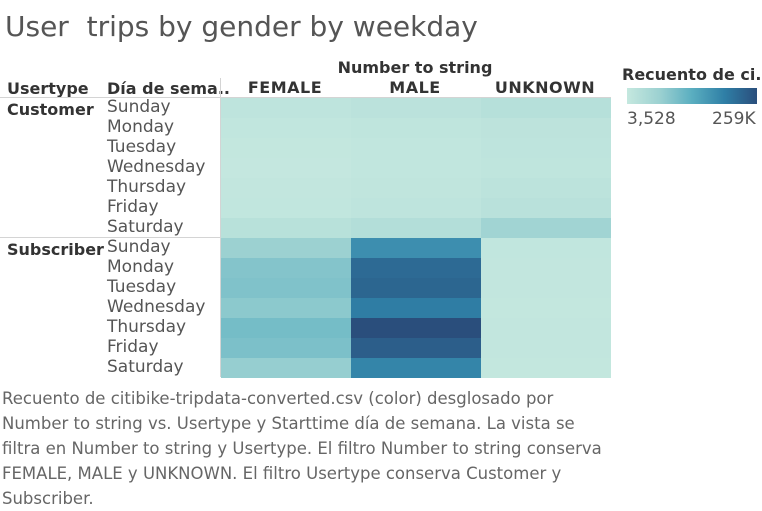 This screenshot has height=511, width=762. Describe the element at coordinates (415, 67) in the screenshot. I see `columns-title: Number to string` at that location.